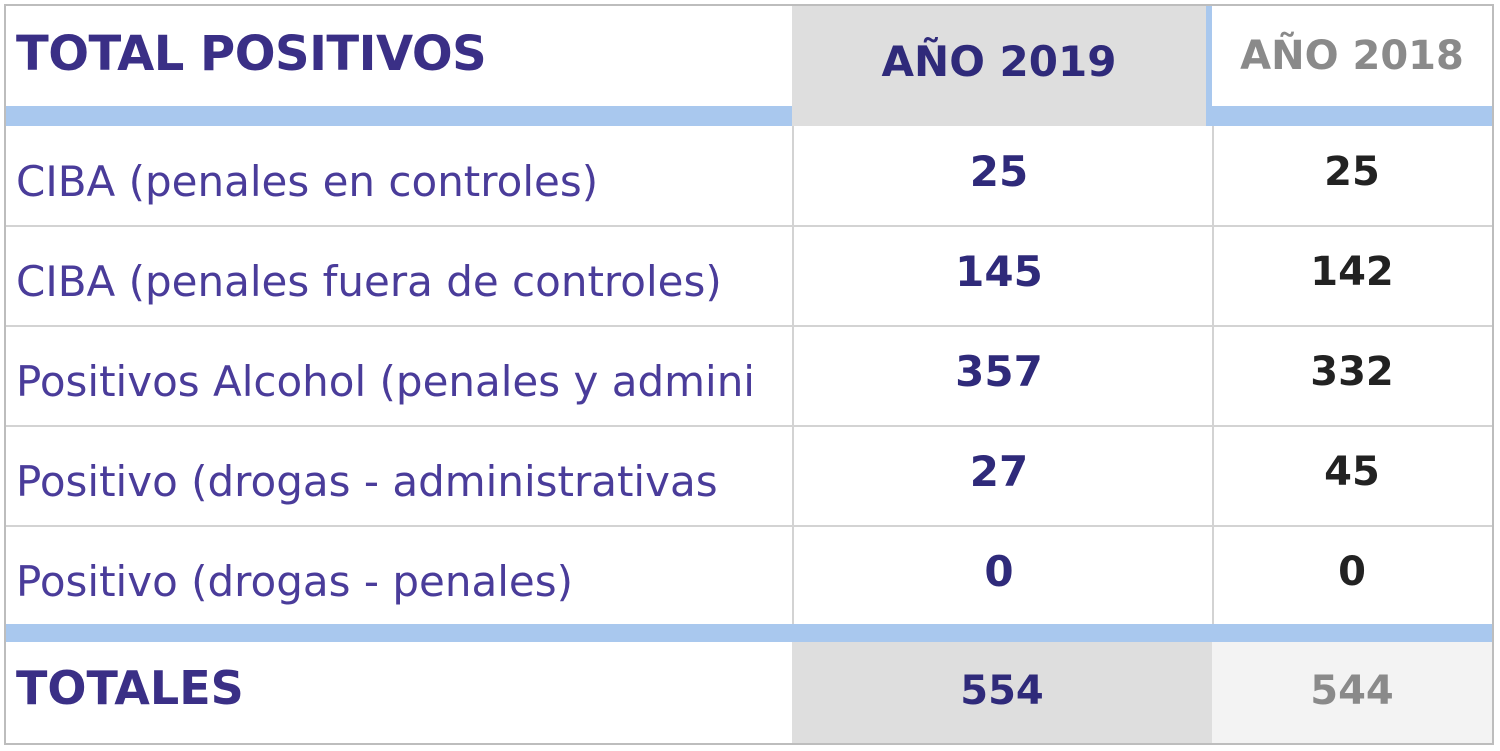 This screenshot has height=751, width=1500. Describe the element at coordinates (1352, 692) in the screenshot. I see `totals-value-2018: 544` at that location.